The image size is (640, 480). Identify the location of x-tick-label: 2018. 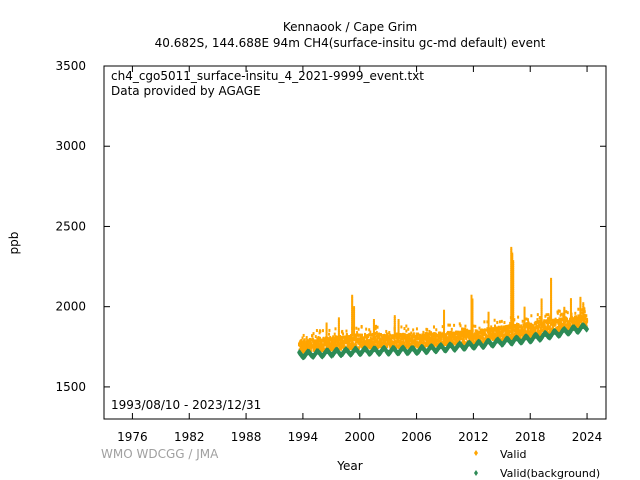
(530, 437).